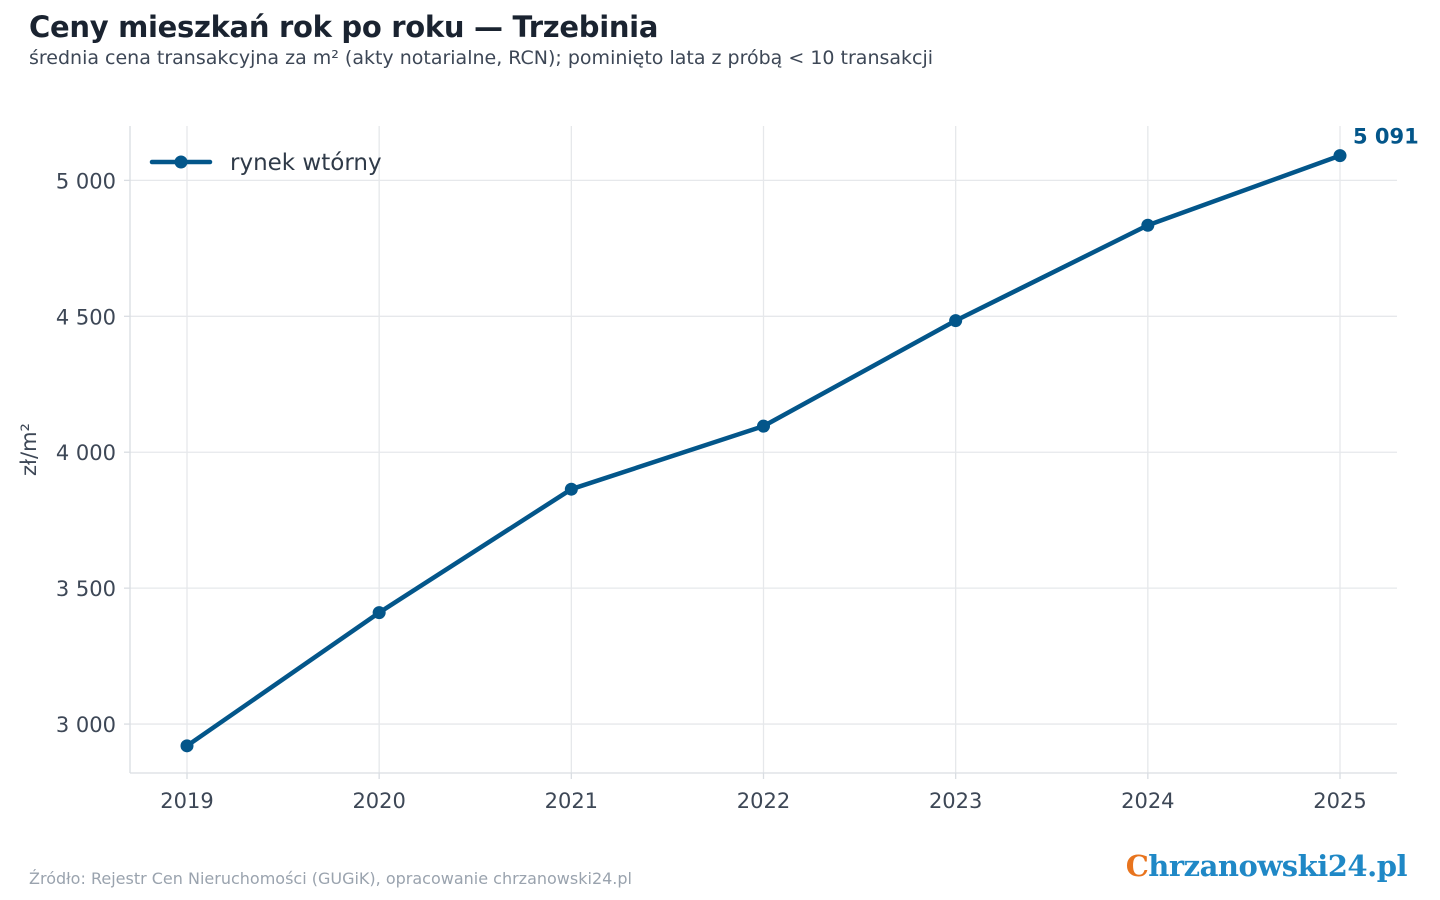  What do you see at coordinates (955, 801) in the screenshot?
I see `x-tick-label: 2023` at bounding box center [955, 801].